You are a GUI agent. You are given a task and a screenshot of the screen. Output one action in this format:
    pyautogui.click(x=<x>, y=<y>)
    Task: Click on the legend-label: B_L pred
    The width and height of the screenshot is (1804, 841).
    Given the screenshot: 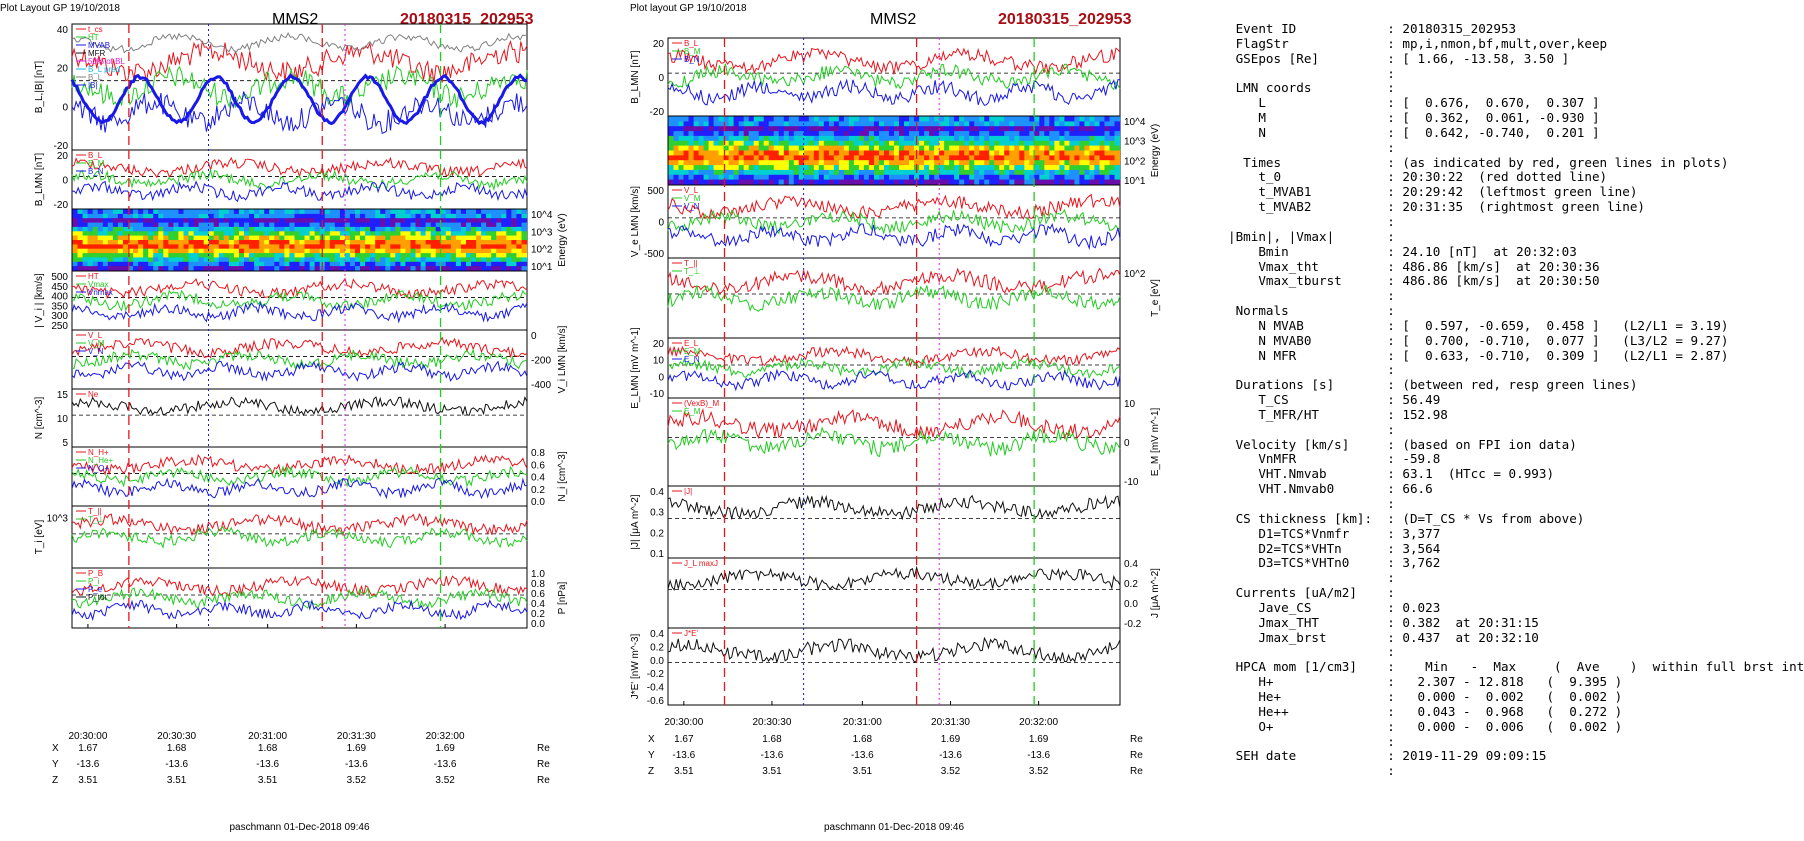 What is the action you would take?
    pyautogui.click(x=104, y=69)
    